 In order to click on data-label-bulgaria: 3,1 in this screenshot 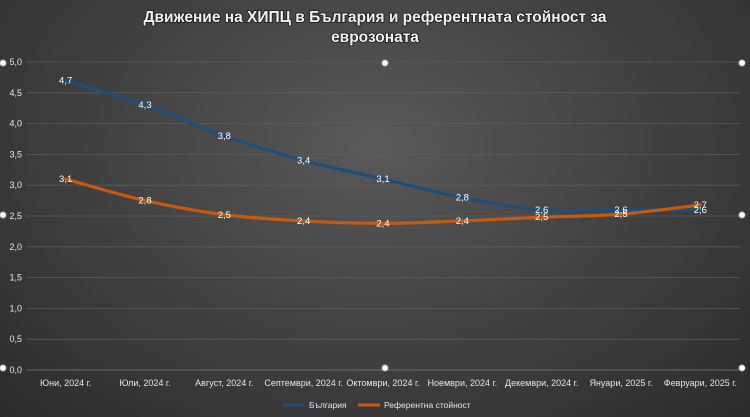, I will do `click(382, 179)`.